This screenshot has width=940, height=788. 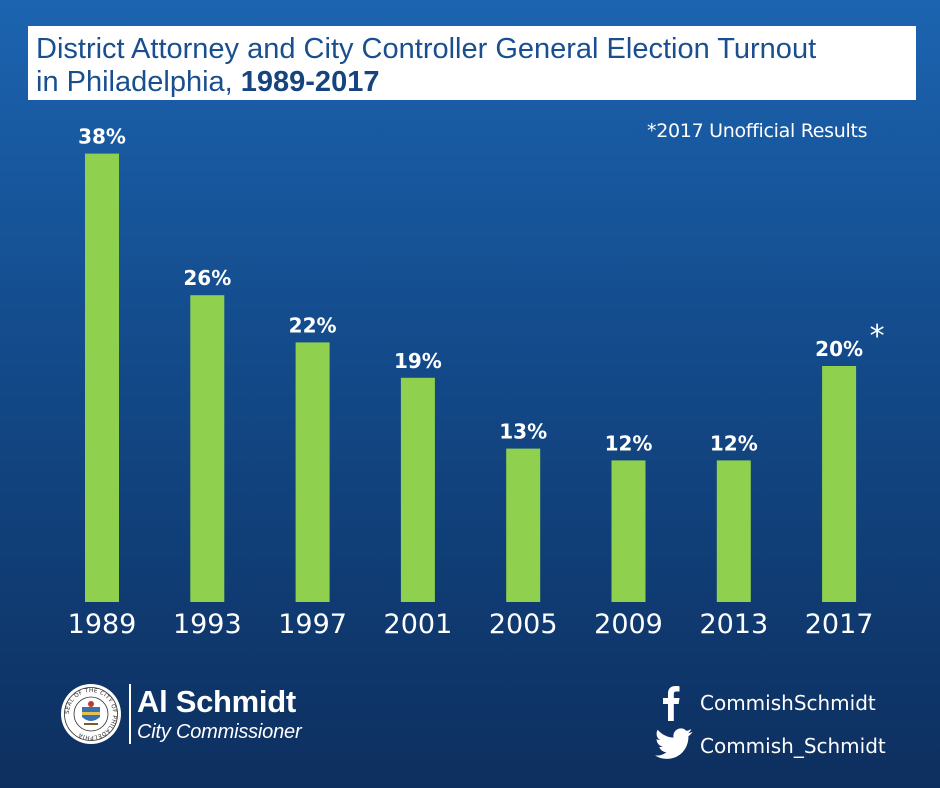 I want to click on data-label-2013: 12%, so click(x=734, y=443).